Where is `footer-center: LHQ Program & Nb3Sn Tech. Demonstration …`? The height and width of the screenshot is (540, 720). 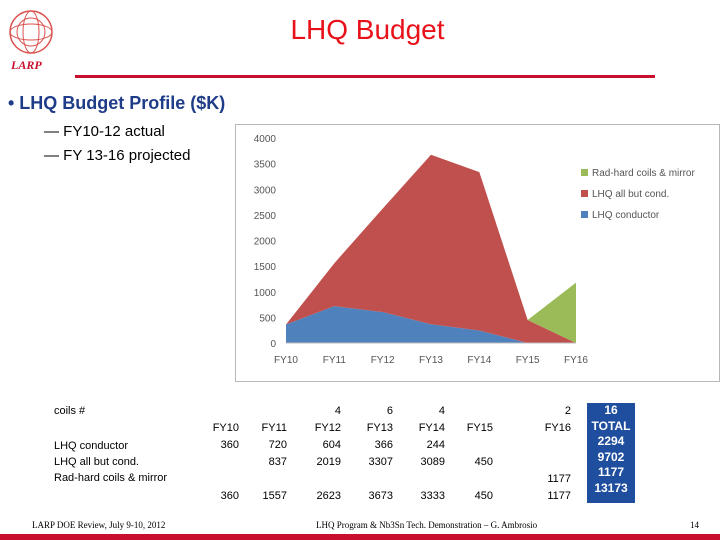 footer-center: LHQ Program & Nb3Sn Tech. Demonstration … is located at coordinates (427, 525).